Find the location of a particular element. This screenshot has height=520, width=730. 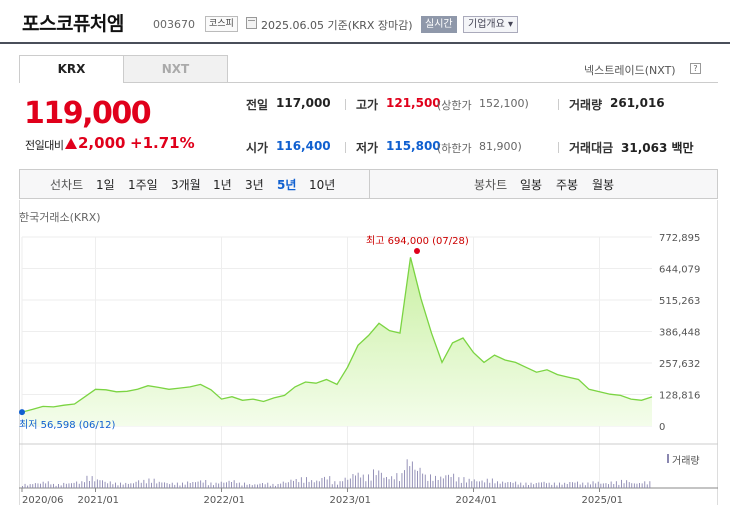

candle-monthly: 월봉 is located at coordinates (603, 185).